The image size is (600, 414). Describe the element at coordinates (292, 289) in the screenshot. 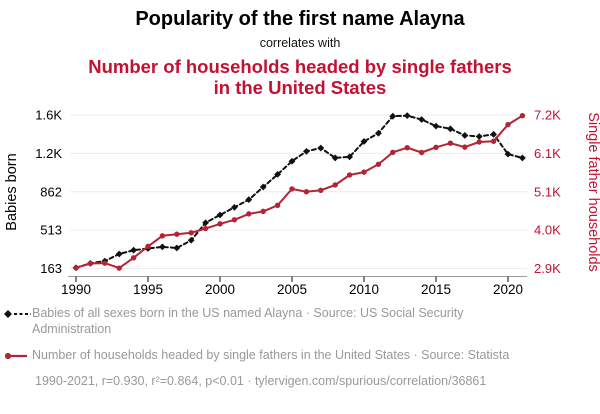

I see `svg-text: 2005` at that location.